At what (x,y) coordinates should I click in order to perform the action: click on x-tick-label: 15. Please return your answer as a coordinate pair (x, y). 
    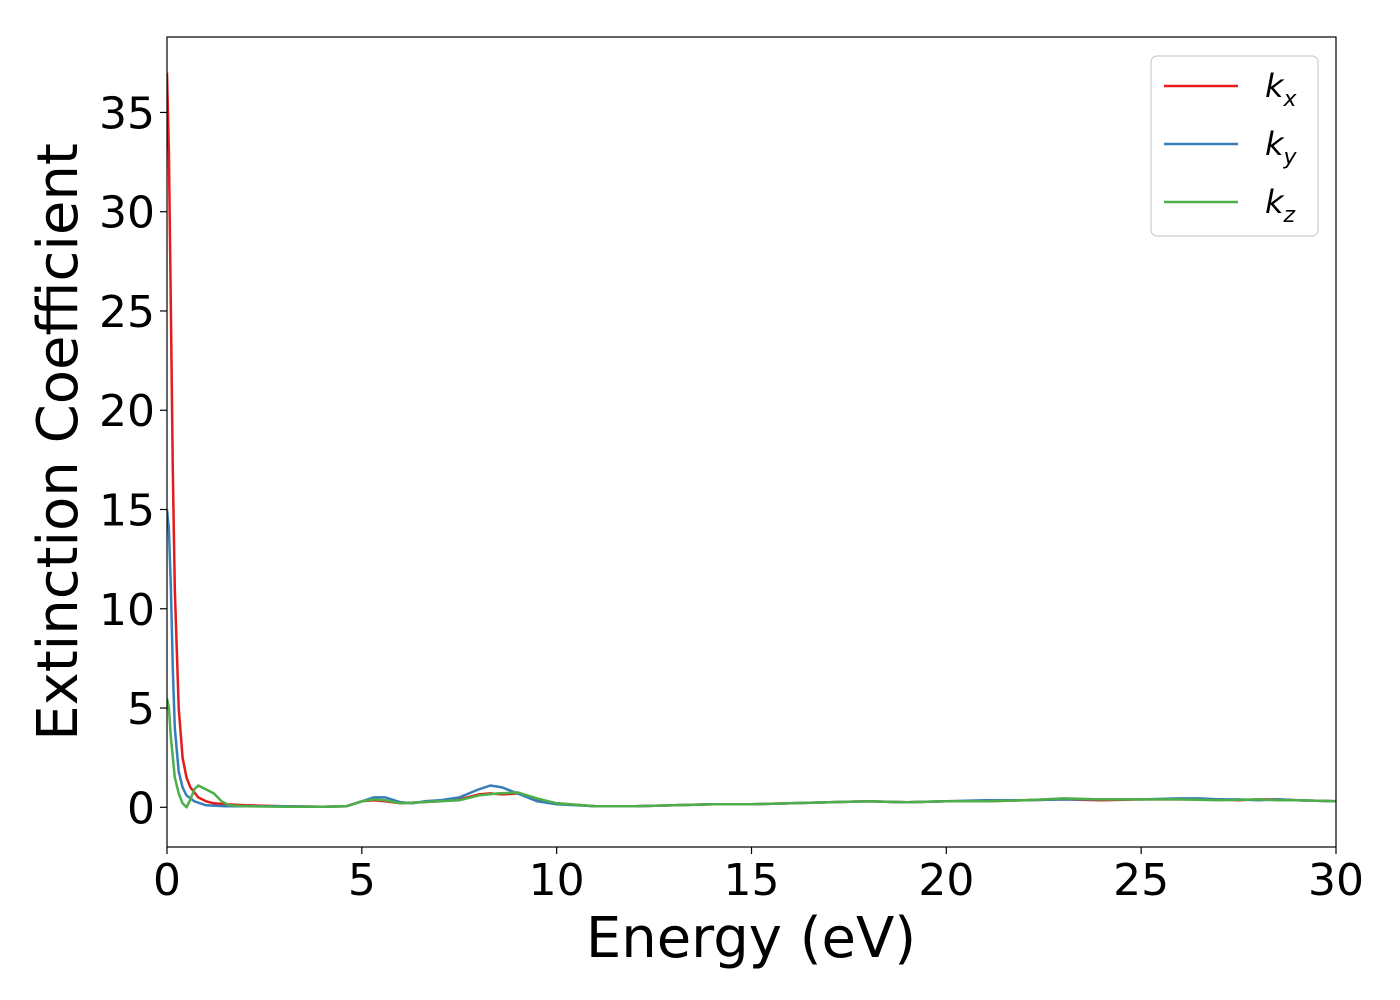
    Looking at the image, I should click on (752, 880).